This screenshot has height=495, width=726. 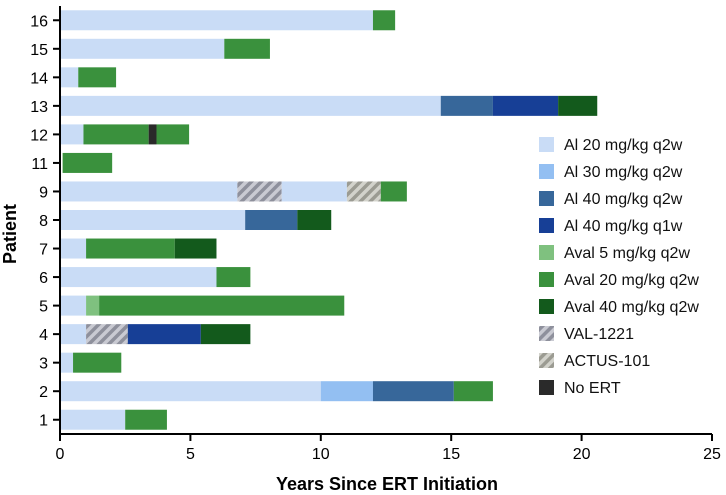 What do you see at coordinates (43, 250) in the screenshot?
I see `y-tick-label: 7` at bounding box center [43, 250].